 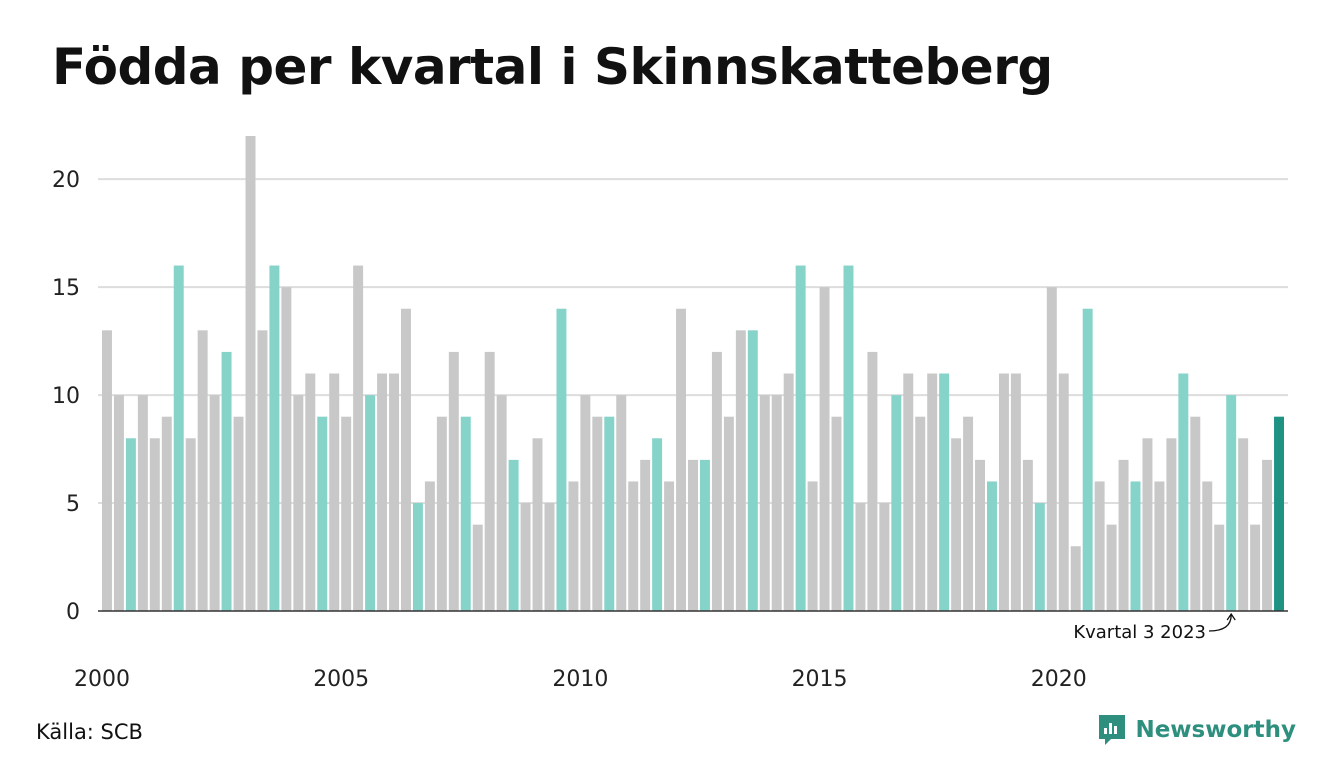 What do you see at coordinates (580, 679) in the screenshot?
I see `x-tick-label: 2010` at bounding box center [580, 679].